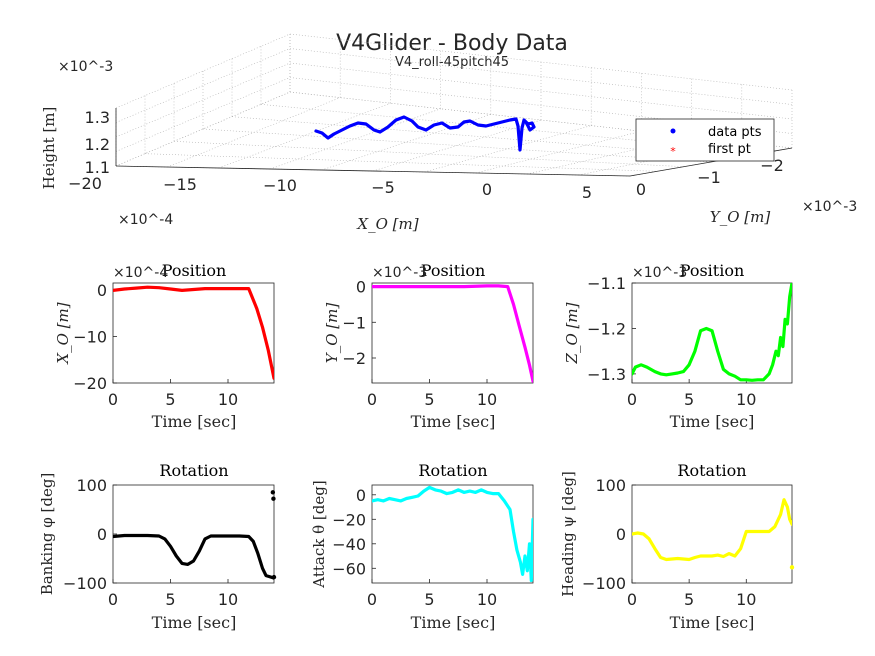 The height and width of the screenshot is (656, 875). I want to click on ypos-xtick-label: 5, so click(429, 399).